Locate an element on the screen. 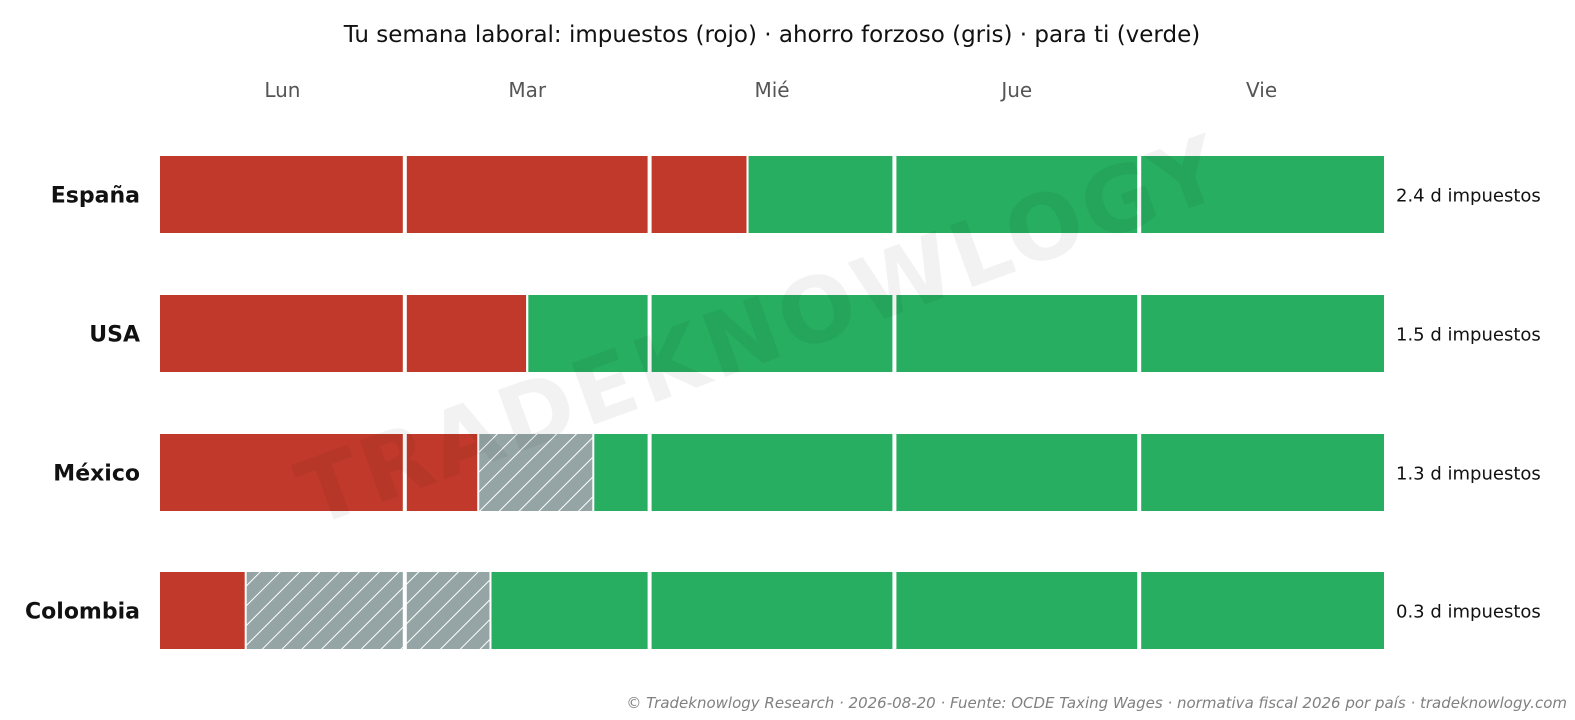 The width and height of the screenshot is (1575, 720). value-label: 1.5 d impuestos is located at coordinates (1468, 335).